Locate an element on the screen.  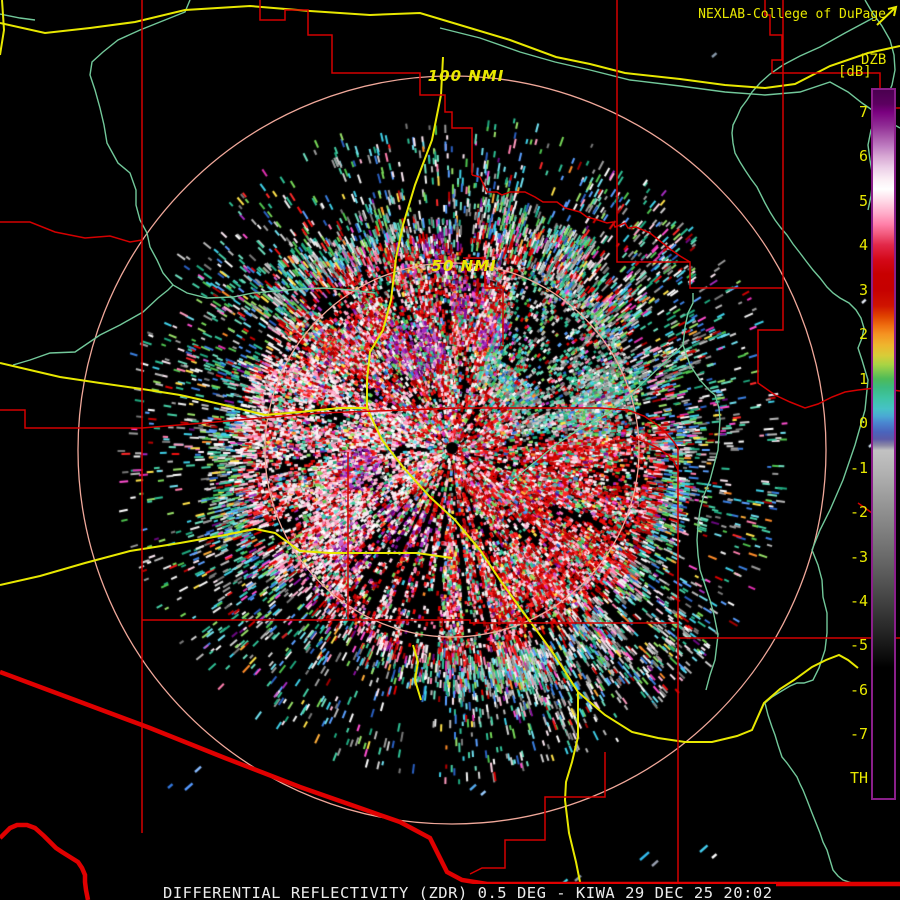
range-ring-label-100nmi: 100 NMI is located at coordinates (466, 76).